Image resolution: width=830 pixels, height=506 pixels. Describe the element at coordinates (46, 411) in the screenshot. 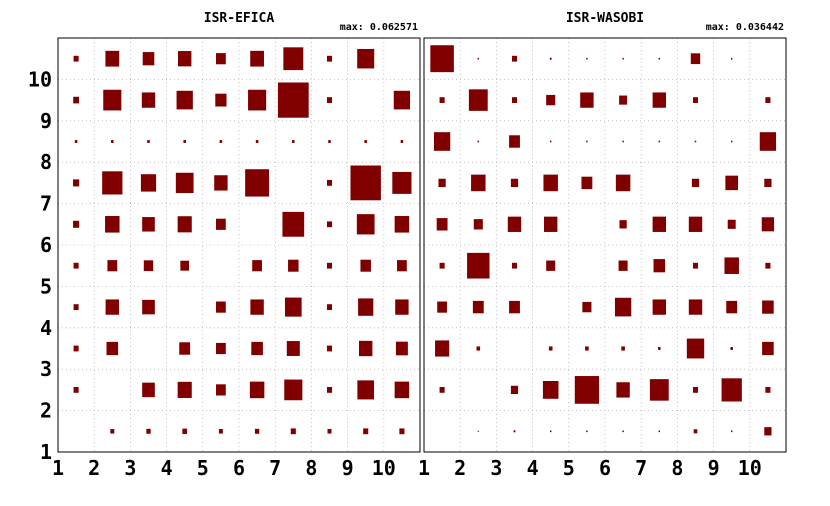

I see `y-tick-label: 2` at that location.